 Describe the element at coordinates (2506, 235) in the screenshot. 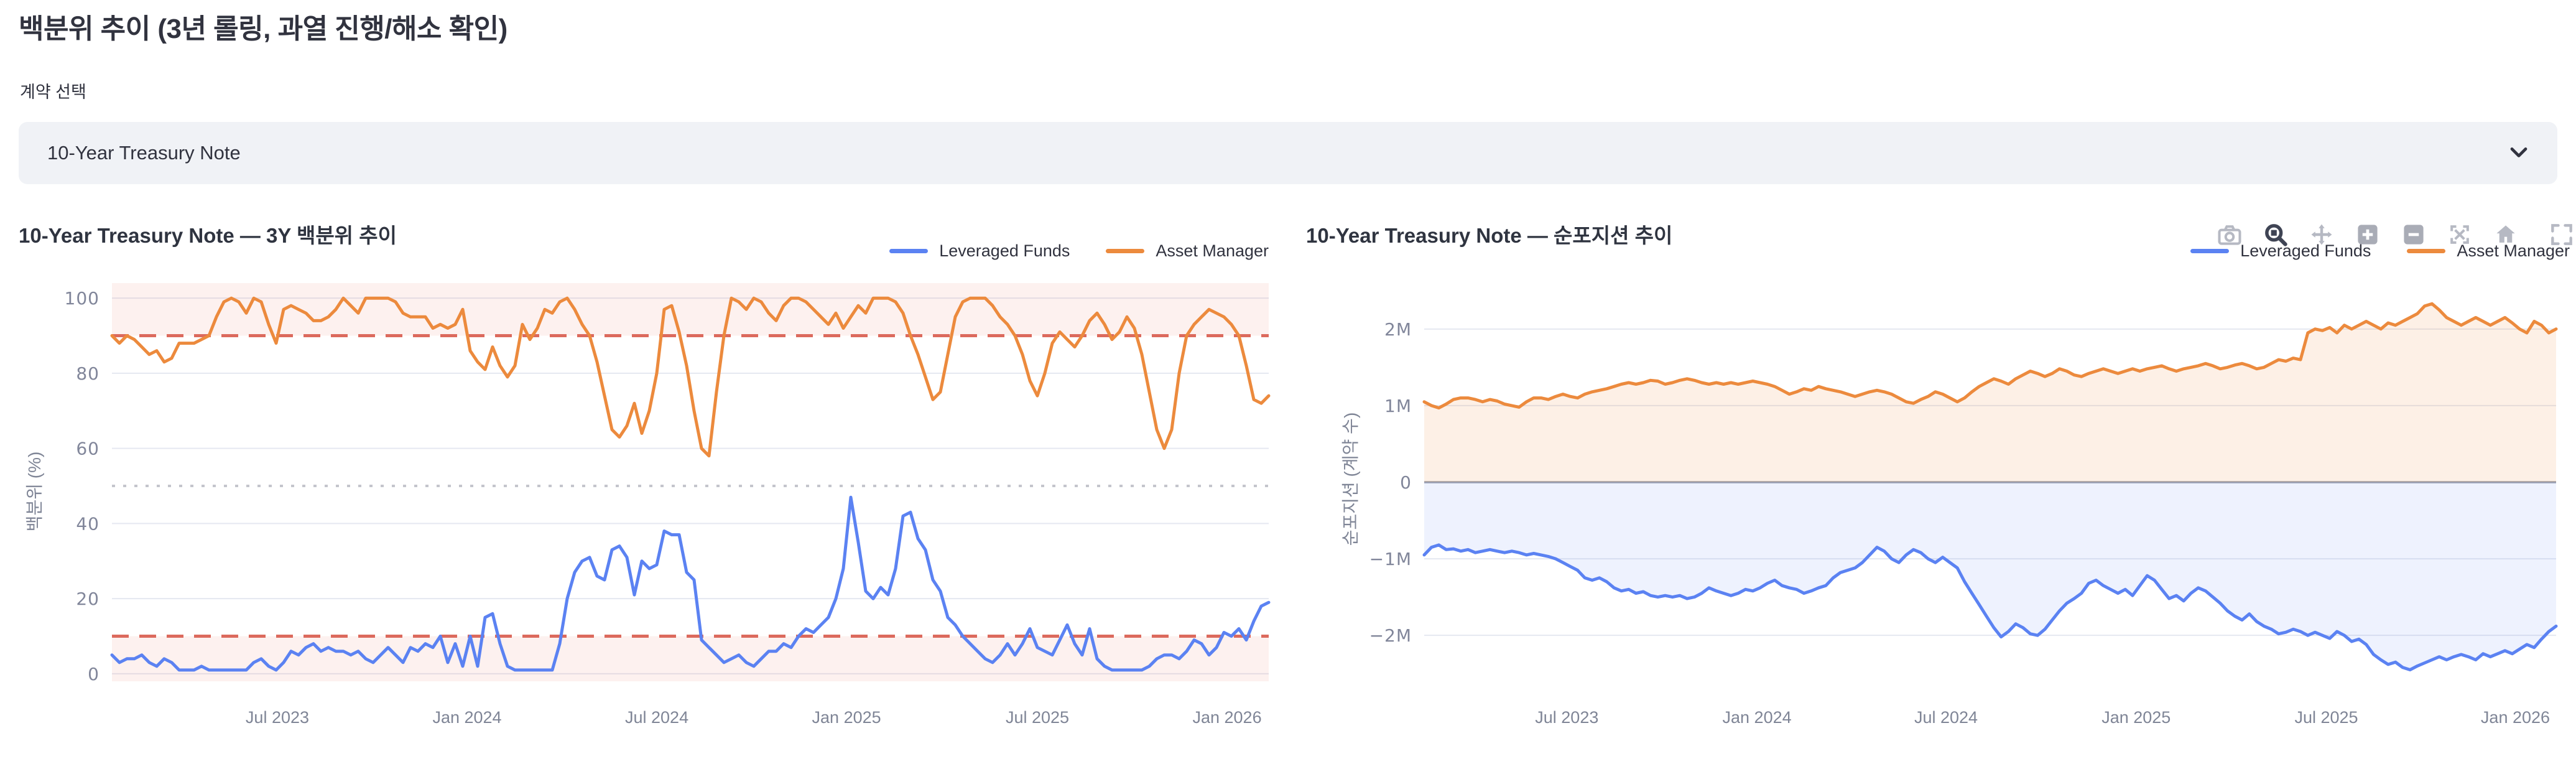

I see `reset-axes-icon` at that location.